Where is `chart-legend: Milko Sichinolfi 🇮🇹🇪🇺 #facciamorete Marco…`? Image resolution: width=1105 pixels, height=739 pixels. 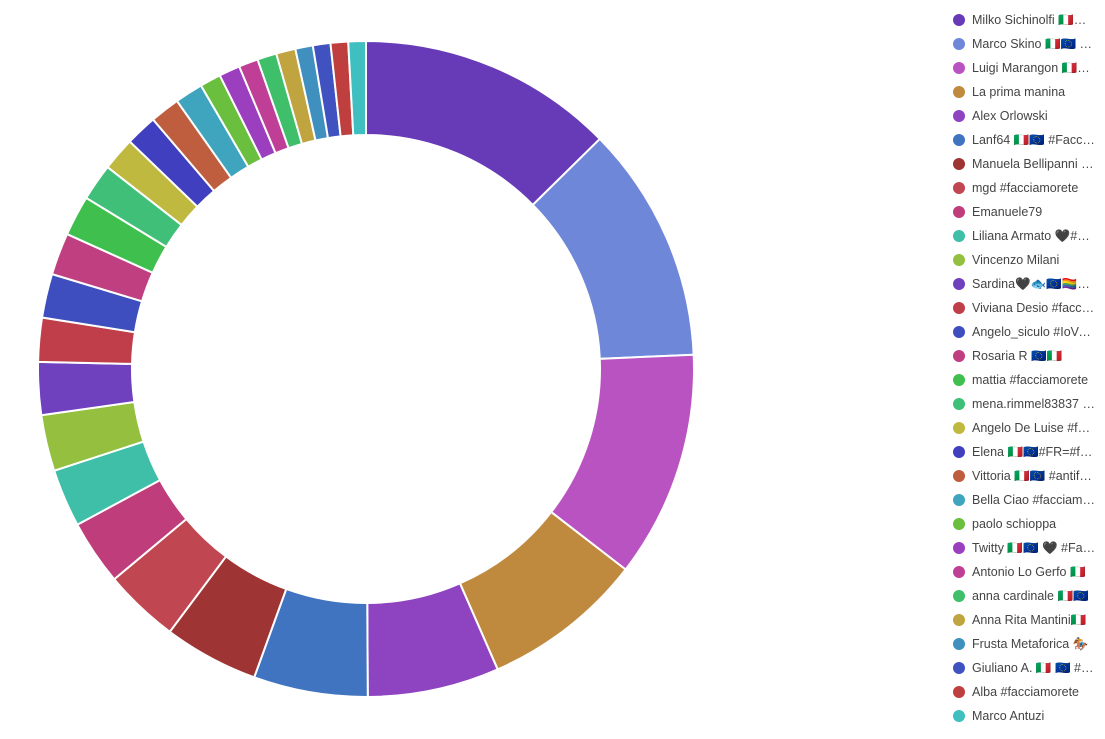 chart-legend: Milko Sichinolfi 🇮🇹🇪🇺 #facciamorete Marco… is located at coordinates (1029, 368).